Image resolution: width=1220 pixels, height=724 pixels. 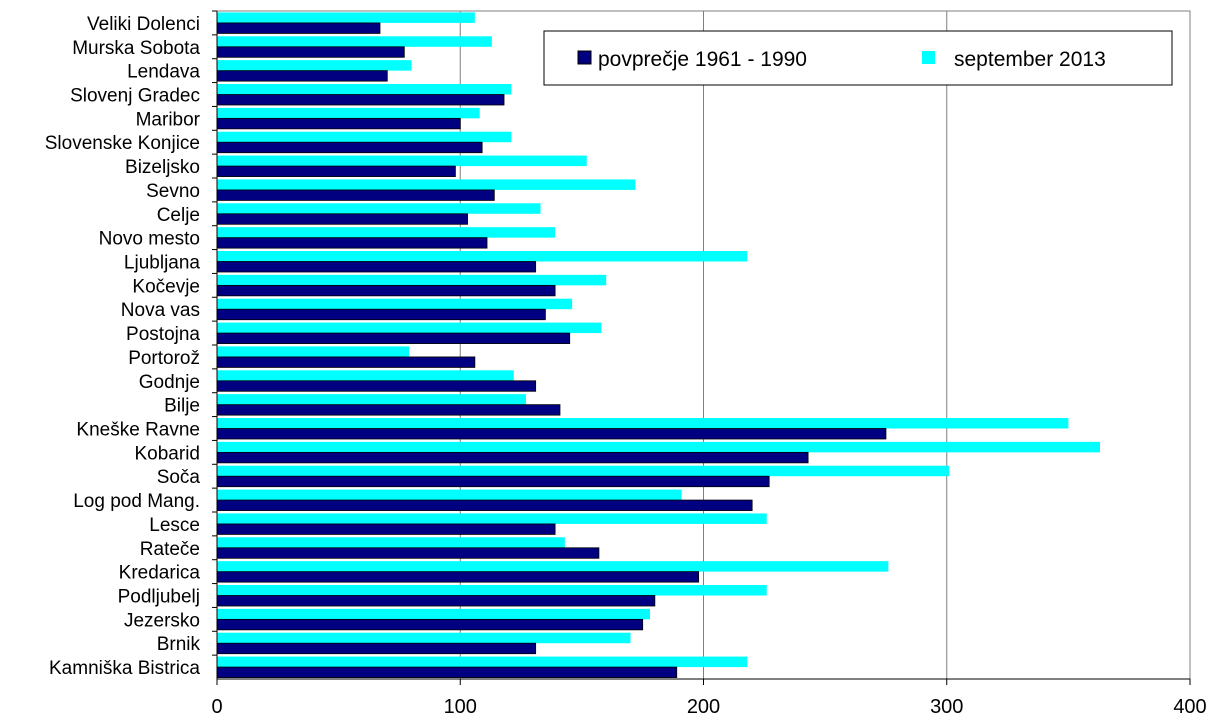 What do you see at coordinates (703, 707) in the screenshot?
I see `x-tick-label: 200` at bounding box center [703, 707].